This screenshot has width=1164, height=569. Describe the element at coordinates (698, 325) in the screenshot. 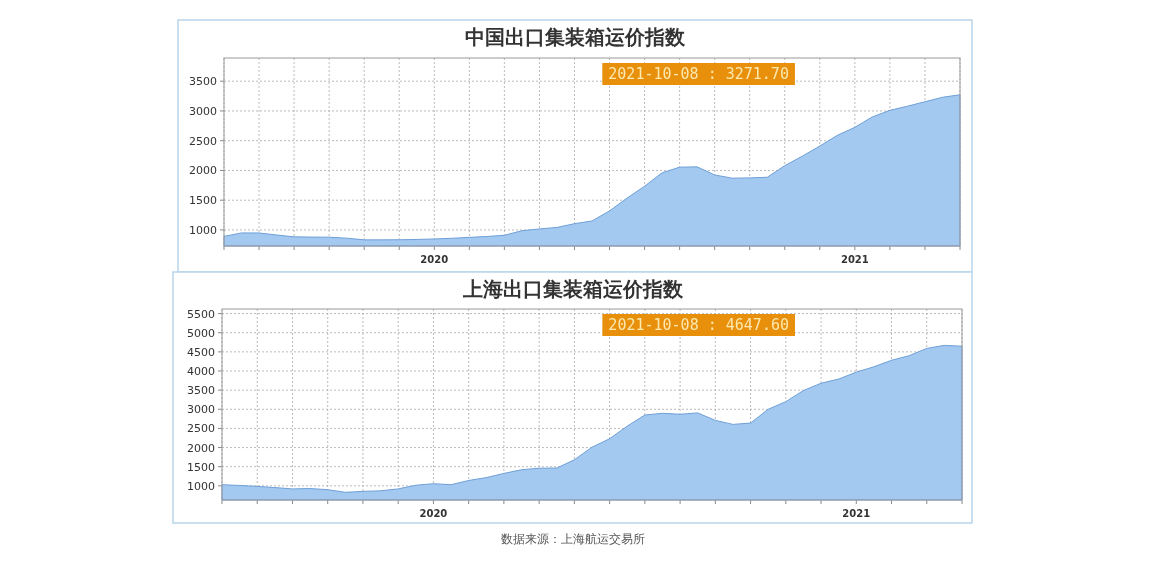

I see `annotation: 2021-10-08 : 4647.60` at that location.